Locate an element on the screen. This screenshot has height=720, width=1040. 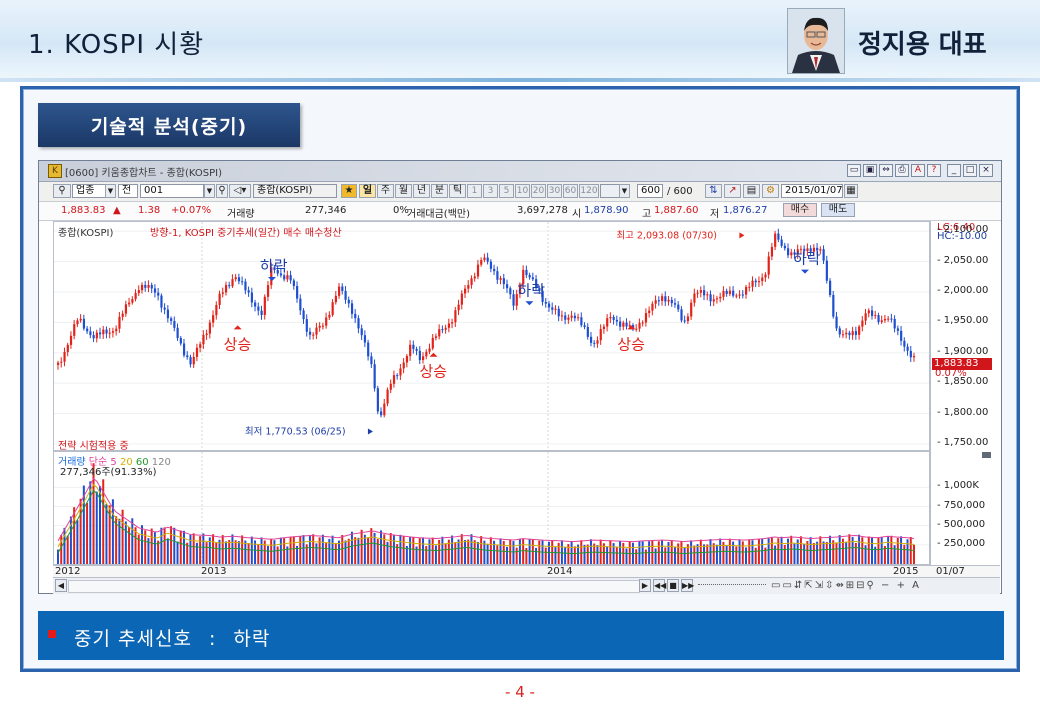
arrows-icon: ⇅ is located at coordinates (713, 191).